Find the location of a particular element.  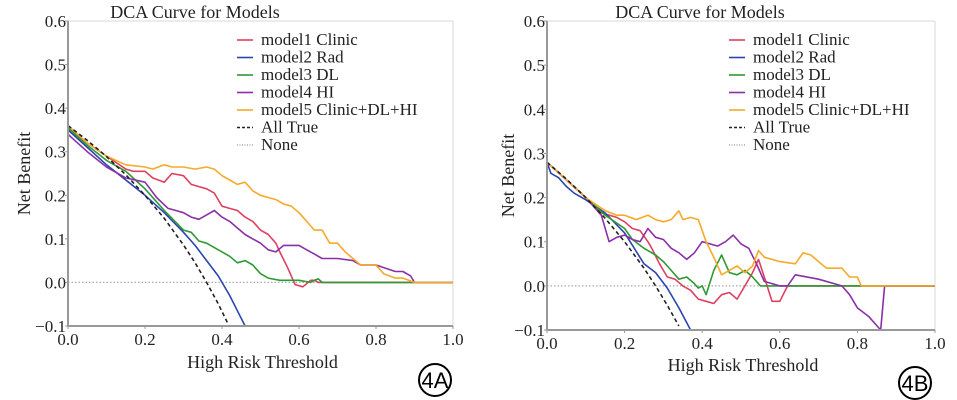

series-line-model3-dl is located at coordinates (741, 228).